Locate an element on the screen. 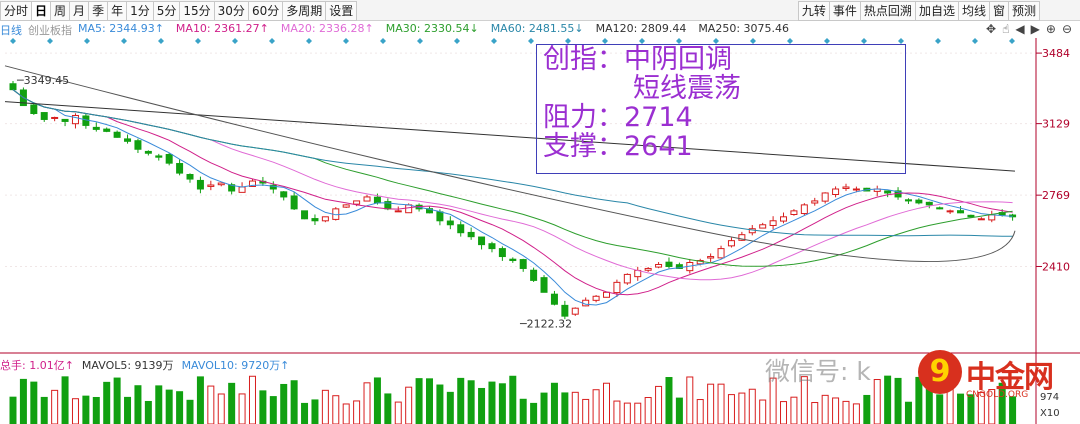  period-tab-11: 多周期 is located at coordinates (305, 11).